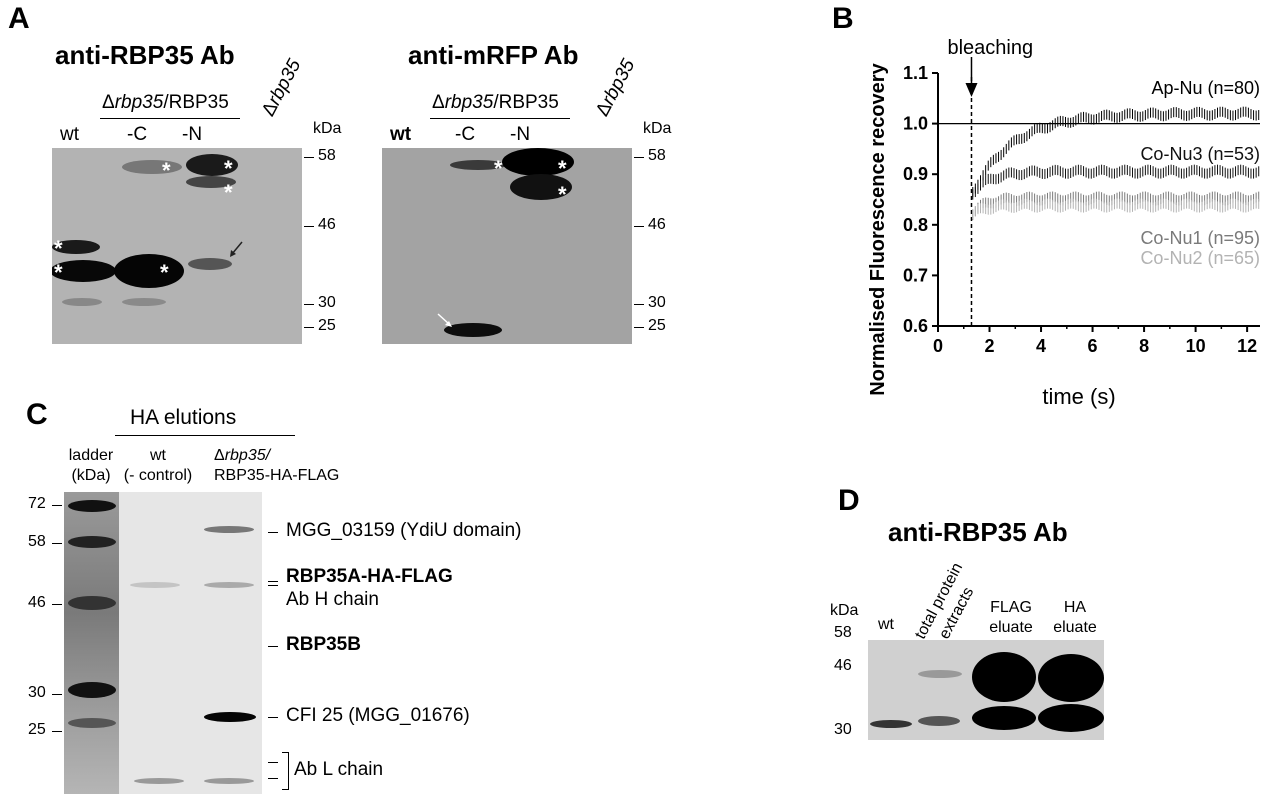 Image resolution: width=1270 pixels, height=800 pixels. Describe the element at coordinates (843, 729) in the screenshot. I see `panel-d-marker-30: 30` at that location.